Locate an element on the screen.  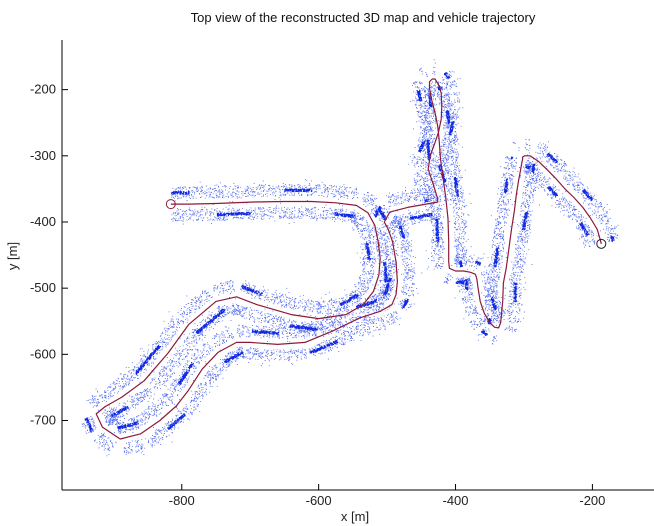
x-tick-label: -600 is located at coordinates (319, 500).